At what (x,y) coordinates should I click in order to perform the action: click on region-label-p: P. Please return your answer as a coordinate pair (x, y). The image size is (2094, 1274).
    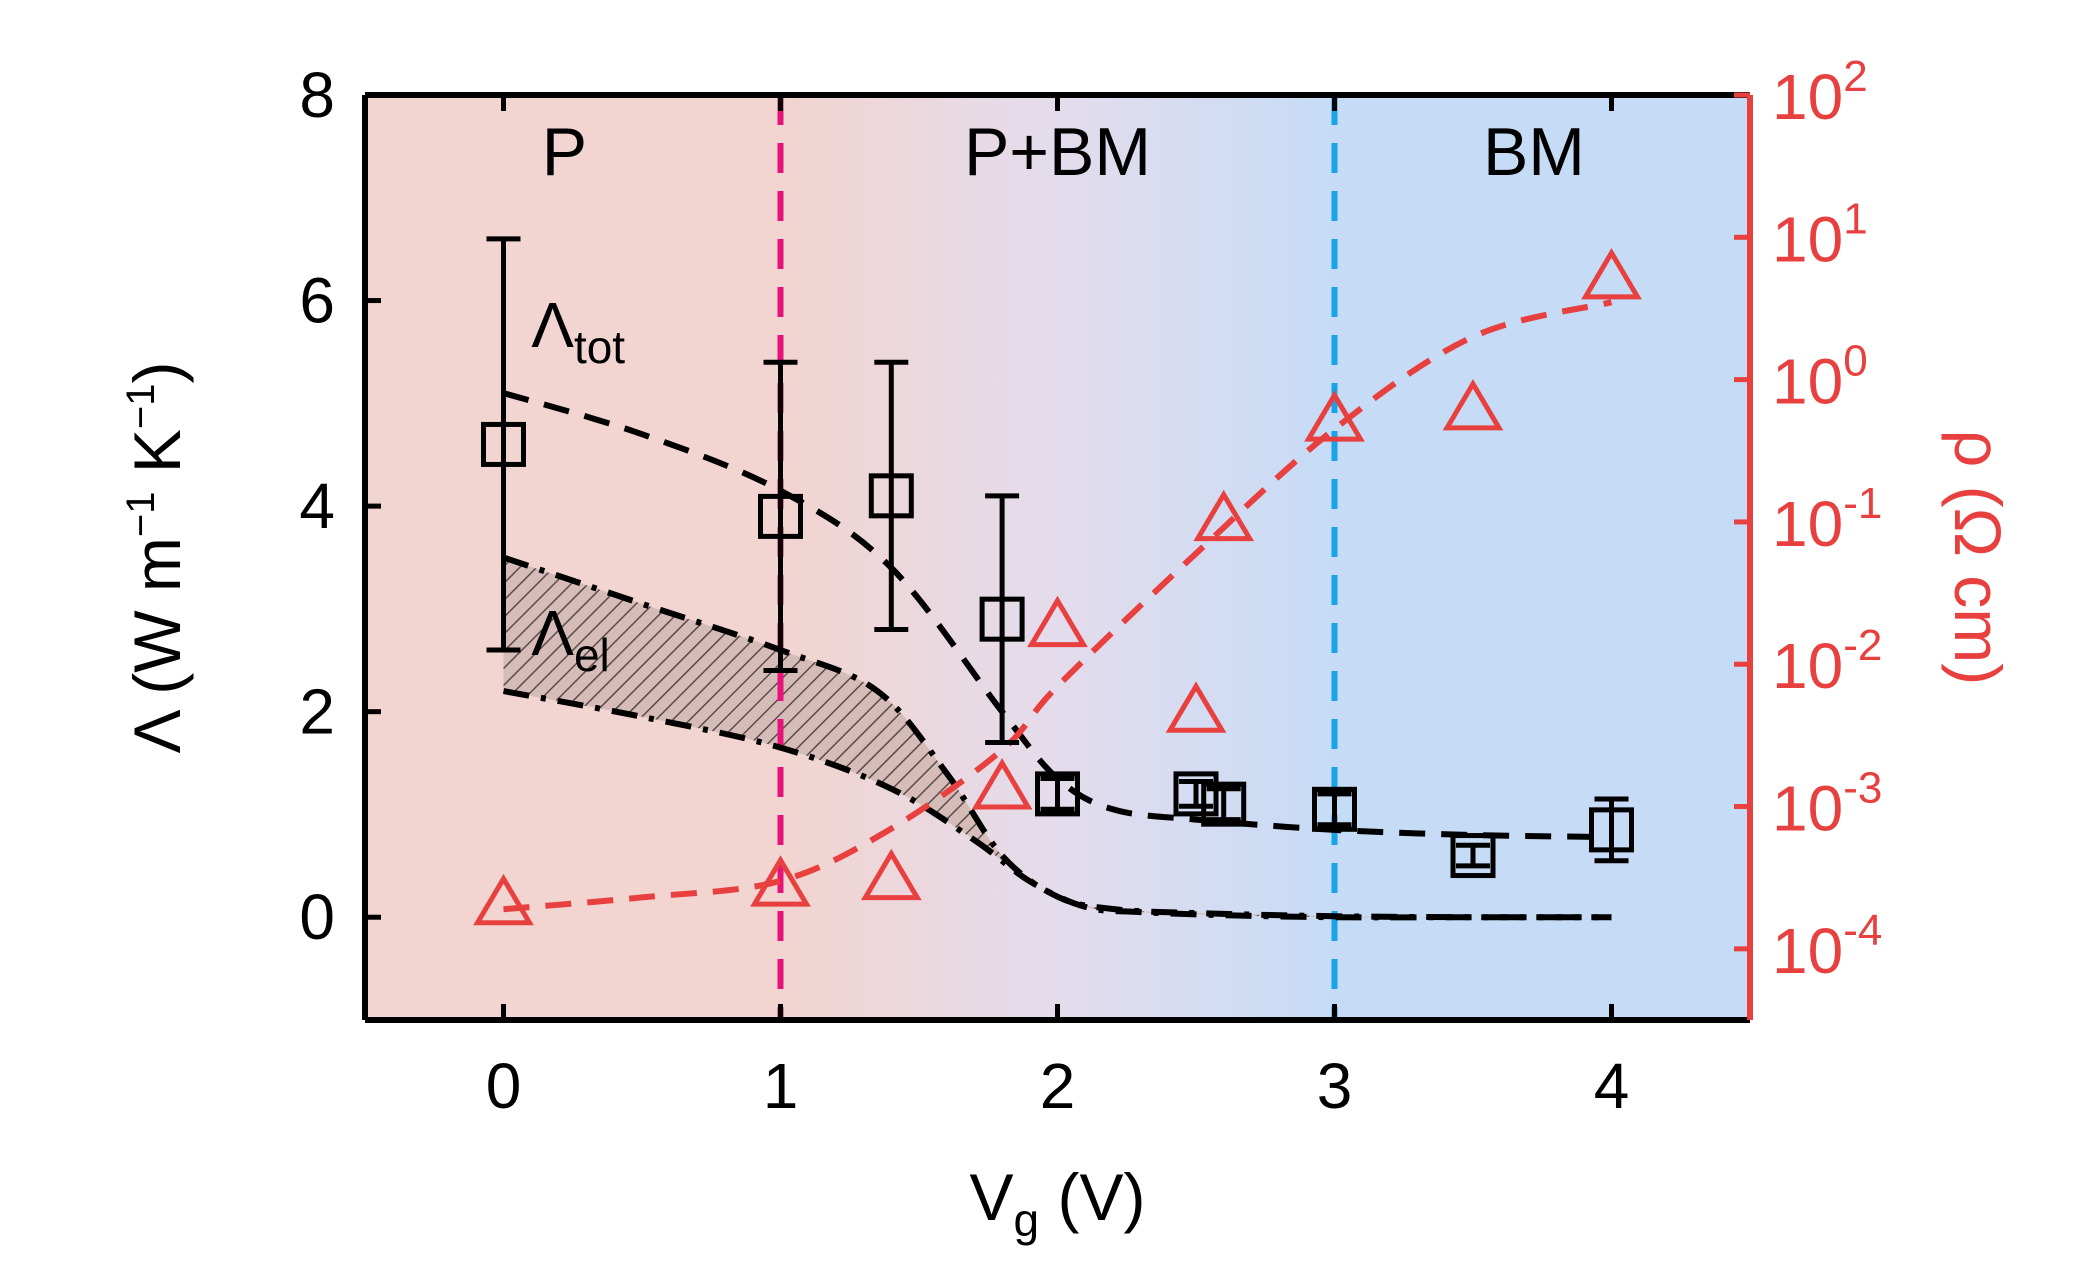
    Looking at the image, I should click on (564, 152).